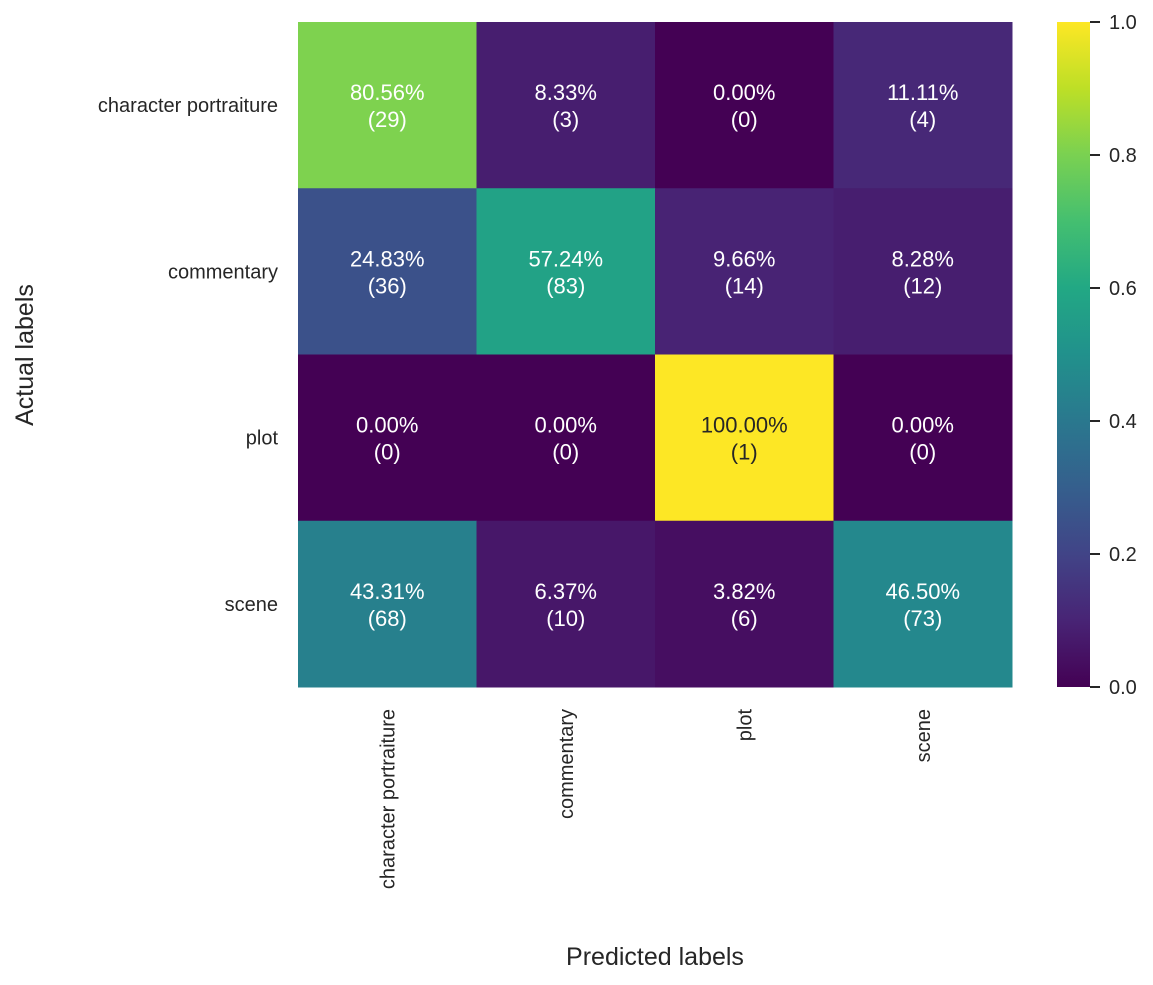  Describe the element at coordinates (1123, 688) in the screenshot. I see `colorbar-tick-label: 0.0` at that location.